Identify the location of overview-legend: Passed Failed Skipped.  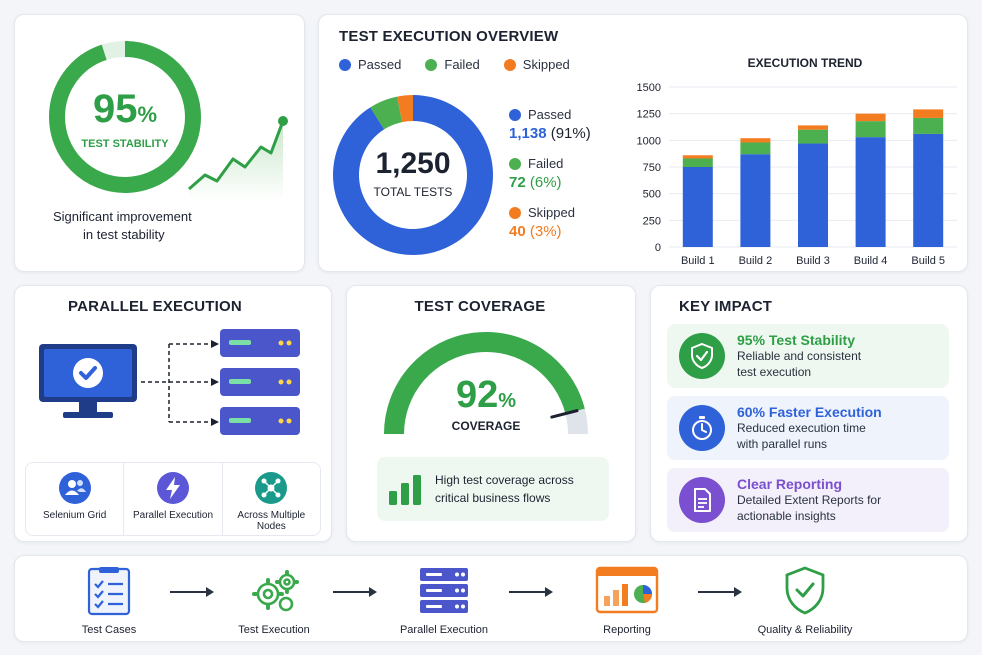
(454, 64).